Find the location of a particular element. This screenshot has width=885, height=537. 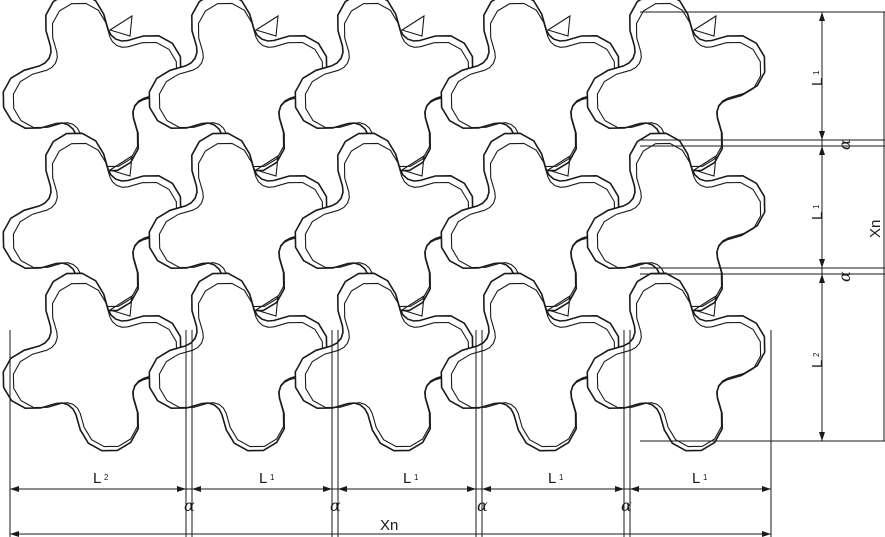

right-label-l1-2-sub: 1 is located at coordinates (816, 206).